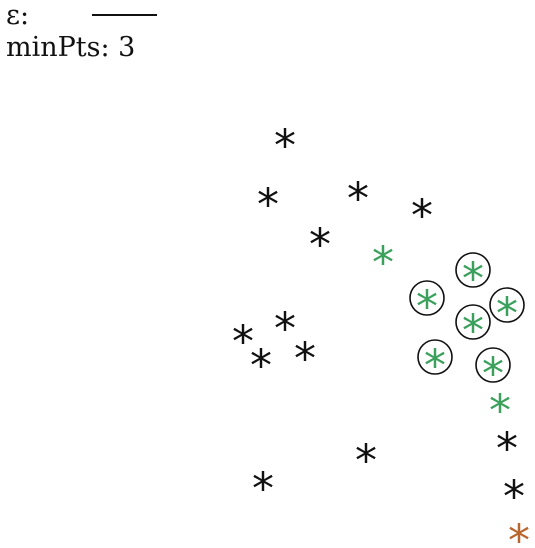 The width and height of the screenshot is (535, 548). Describe the element at coordinates (18, 15) in the screenshot. I see `epsilon-label: ε:` at that location.